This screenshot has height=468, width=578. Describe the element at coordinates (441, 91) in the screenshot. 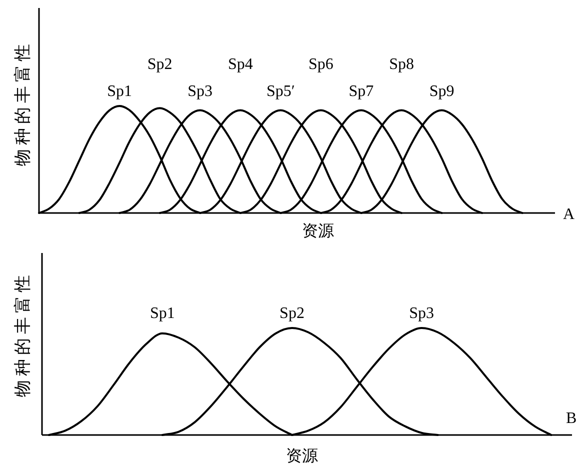

I see `series-label: Sp9` at that location.